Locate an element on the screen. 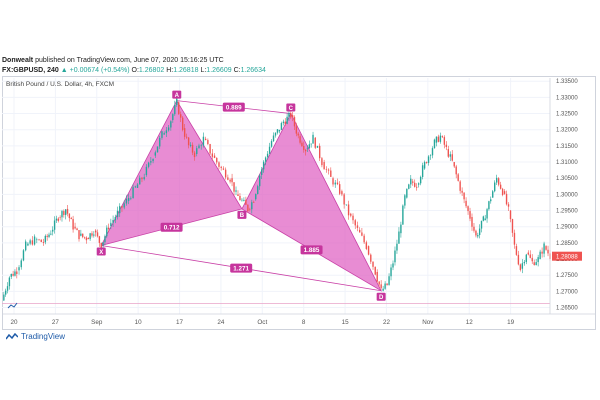 This screenshot has height=400, width=600. price-tick-label: 1.33000 is located at coordinates (567, 98).